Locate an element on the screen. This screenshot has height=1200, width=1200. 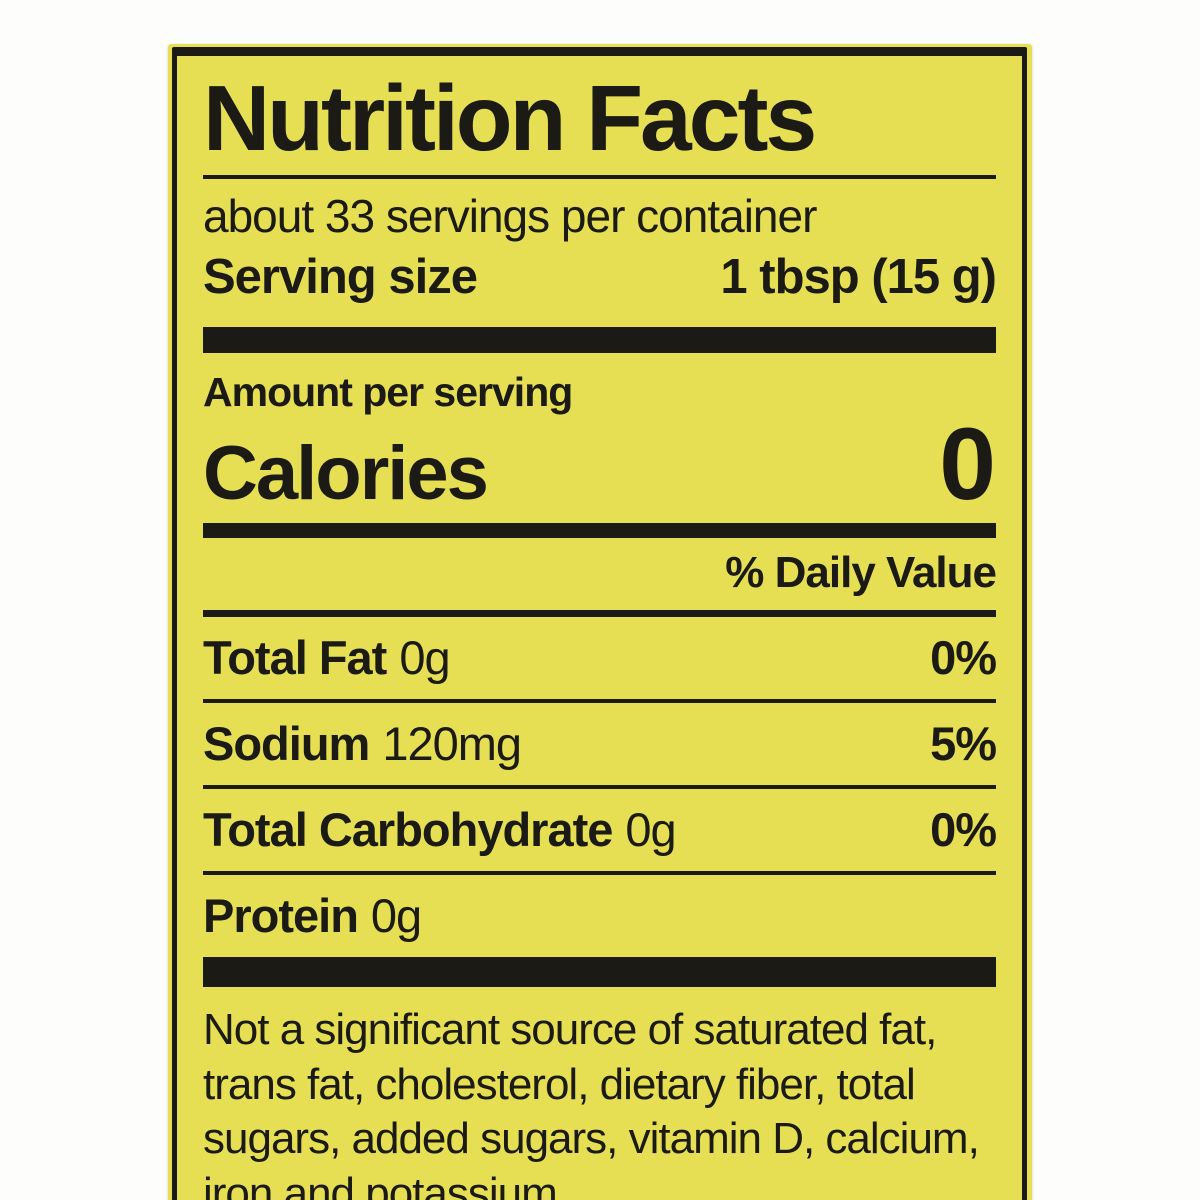
nutrition-facts-title: Nutrition Facts is located at coordinates (510, 118).